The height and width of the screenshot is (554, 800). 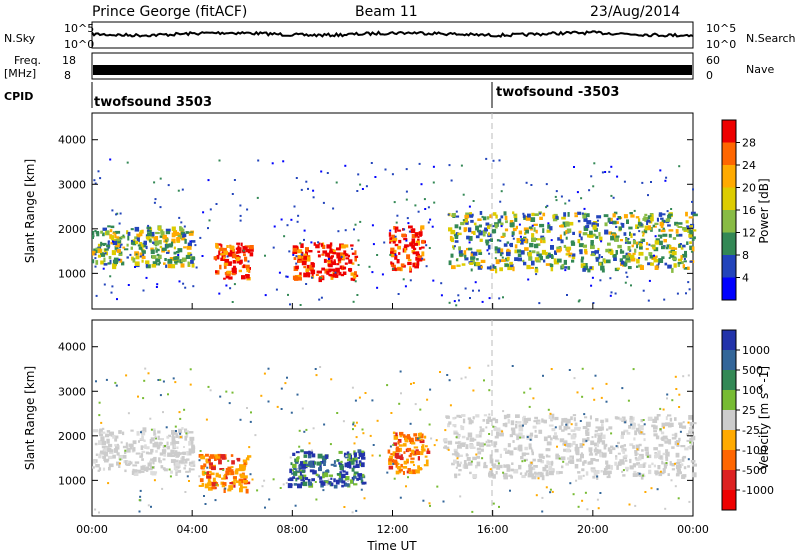 What do you see at coordinates (493, 529) in the screenshot?
I see `x-tick-label: 16:00` at bounding box center [493, 529].